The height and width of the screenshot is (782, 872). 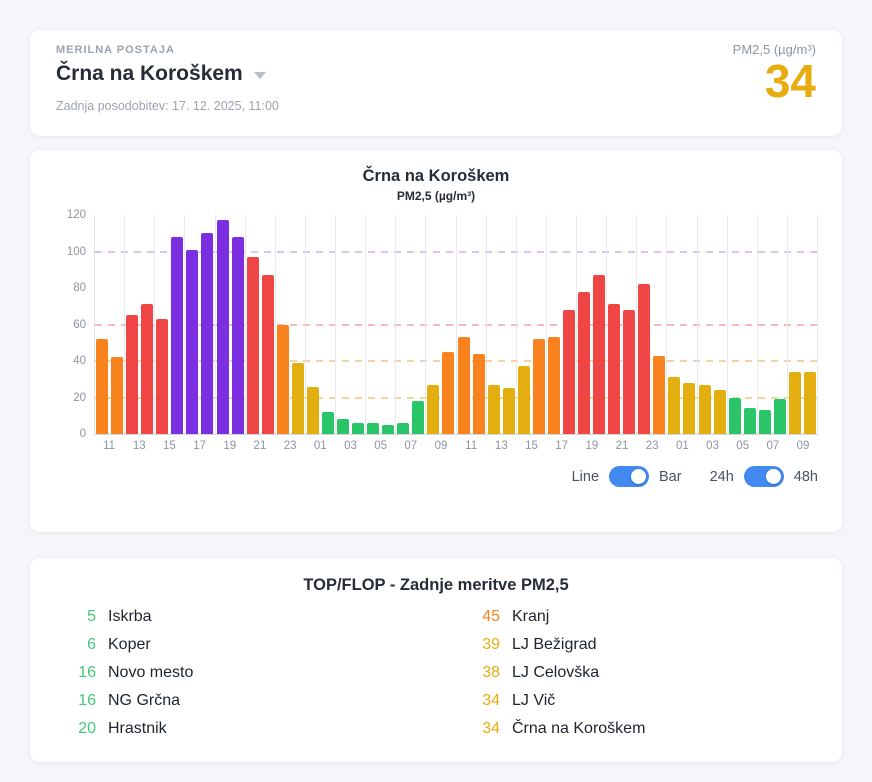 I want to click on station-value: 39, so click(x=491, y=644).